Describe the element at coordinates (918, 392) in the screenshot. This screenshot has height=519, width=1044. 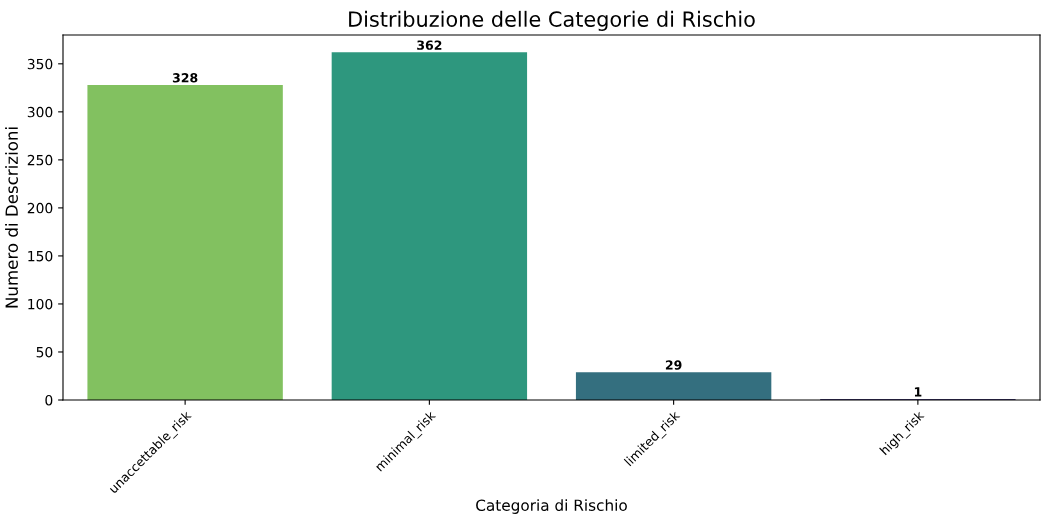
I see `data-label: 1` at that location.